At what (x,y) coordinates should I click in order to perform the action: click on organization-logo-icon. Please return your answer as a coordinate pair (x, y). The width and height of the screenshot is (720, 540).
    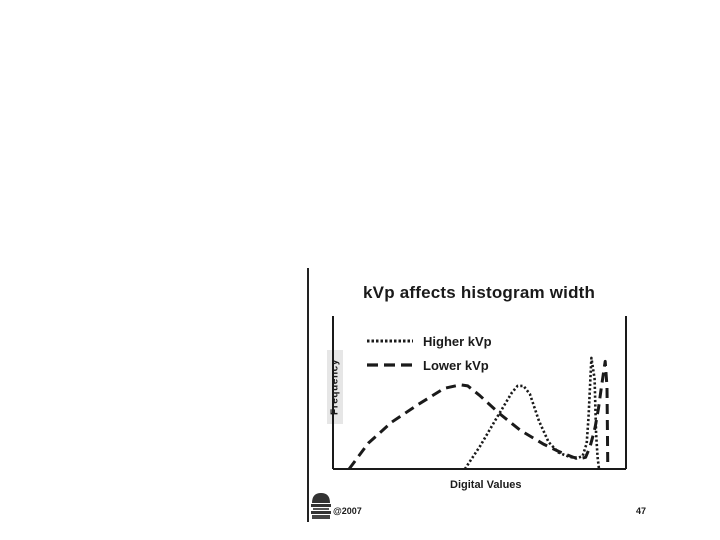
    Looking at the image, I should click on (321, 506).